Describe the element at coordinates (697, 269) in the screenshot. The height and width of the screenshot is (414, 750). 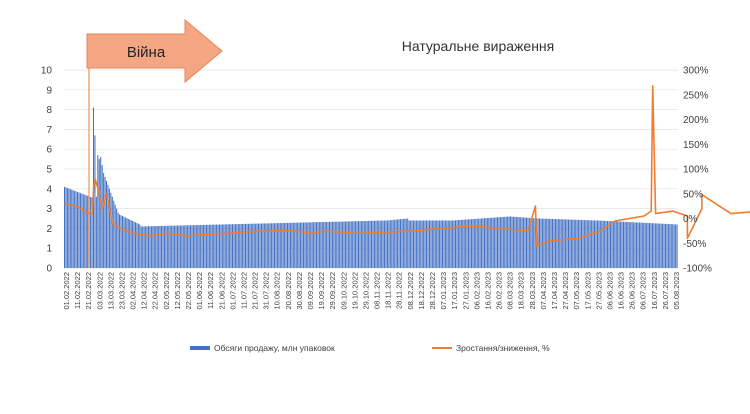
I see `y-right-tick-label: -100%` at that location.